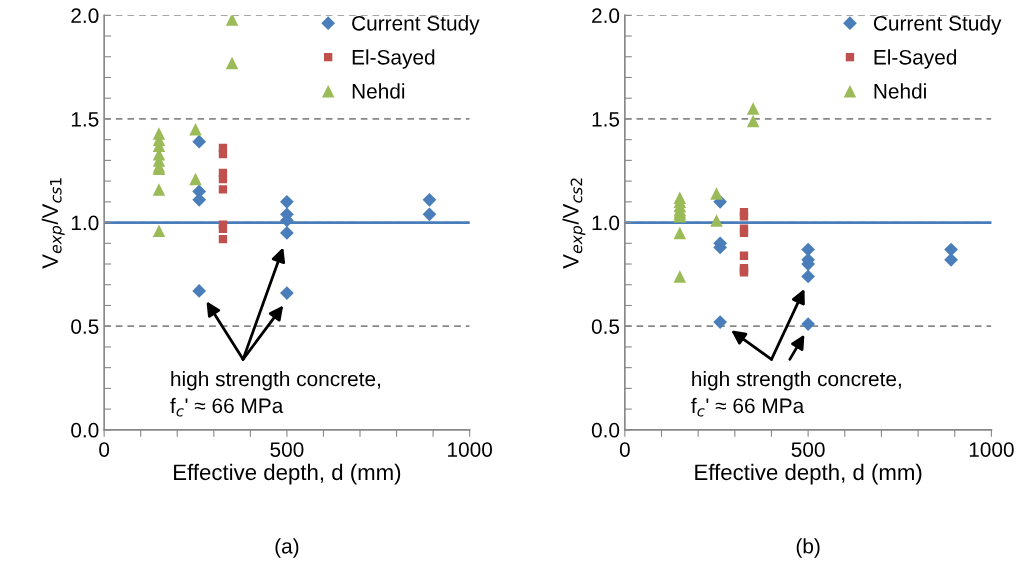 This screenshot has width=1021, height=588. What do you see at coordinates (287, 548) in the screenshot?
I see `text: (a)` at bounding box center [287, 548].